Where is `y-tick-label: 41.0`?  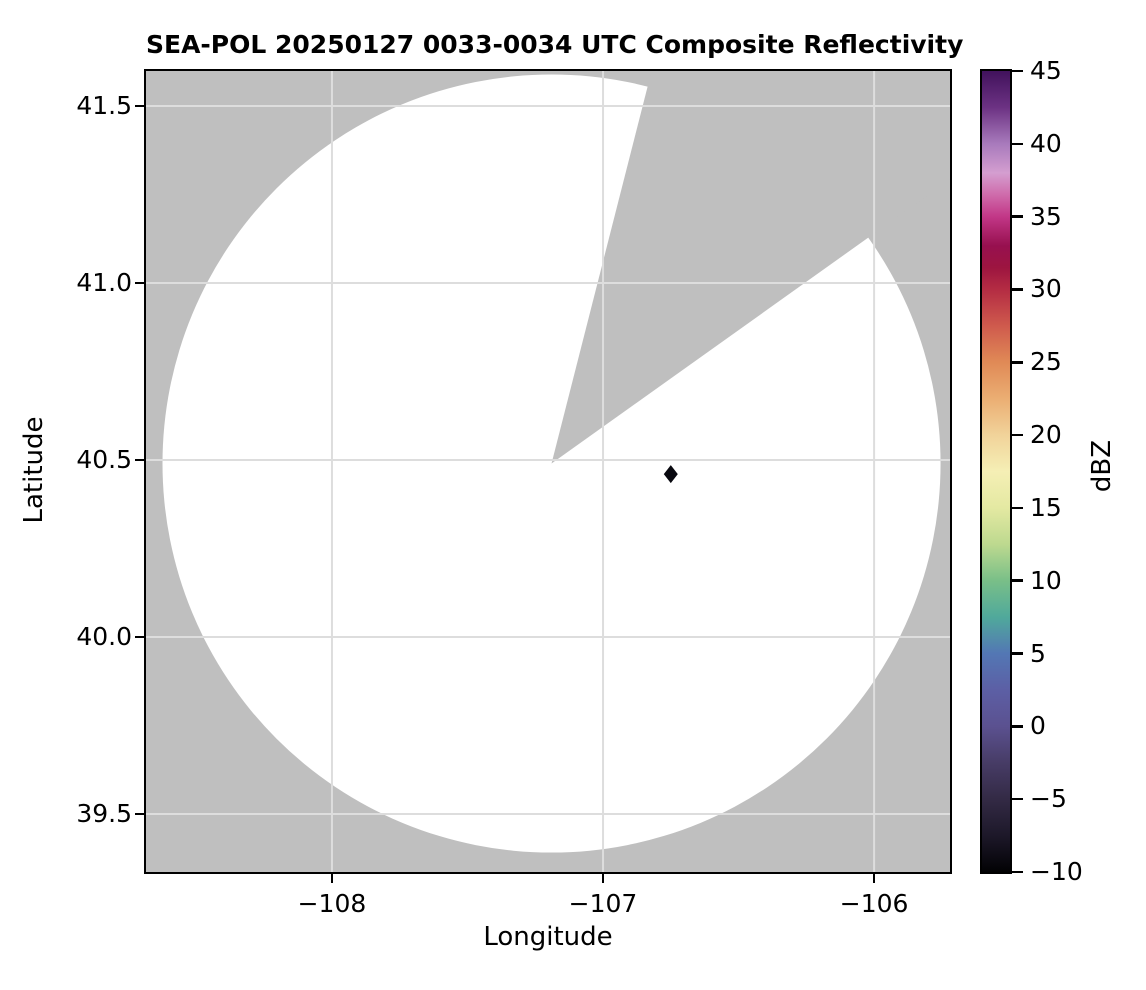
y-tick-label: 41.0 is located at coordinates (104, 283).